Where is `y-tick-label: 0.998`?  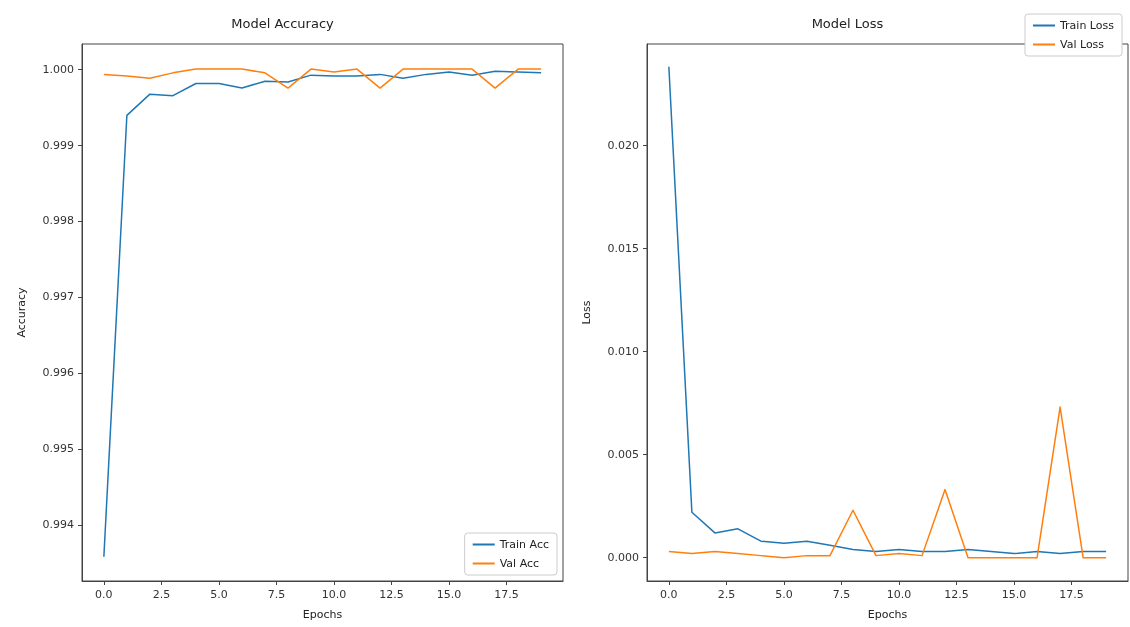 y-tick-label: 0.998 is located at coordinates (58, 221).